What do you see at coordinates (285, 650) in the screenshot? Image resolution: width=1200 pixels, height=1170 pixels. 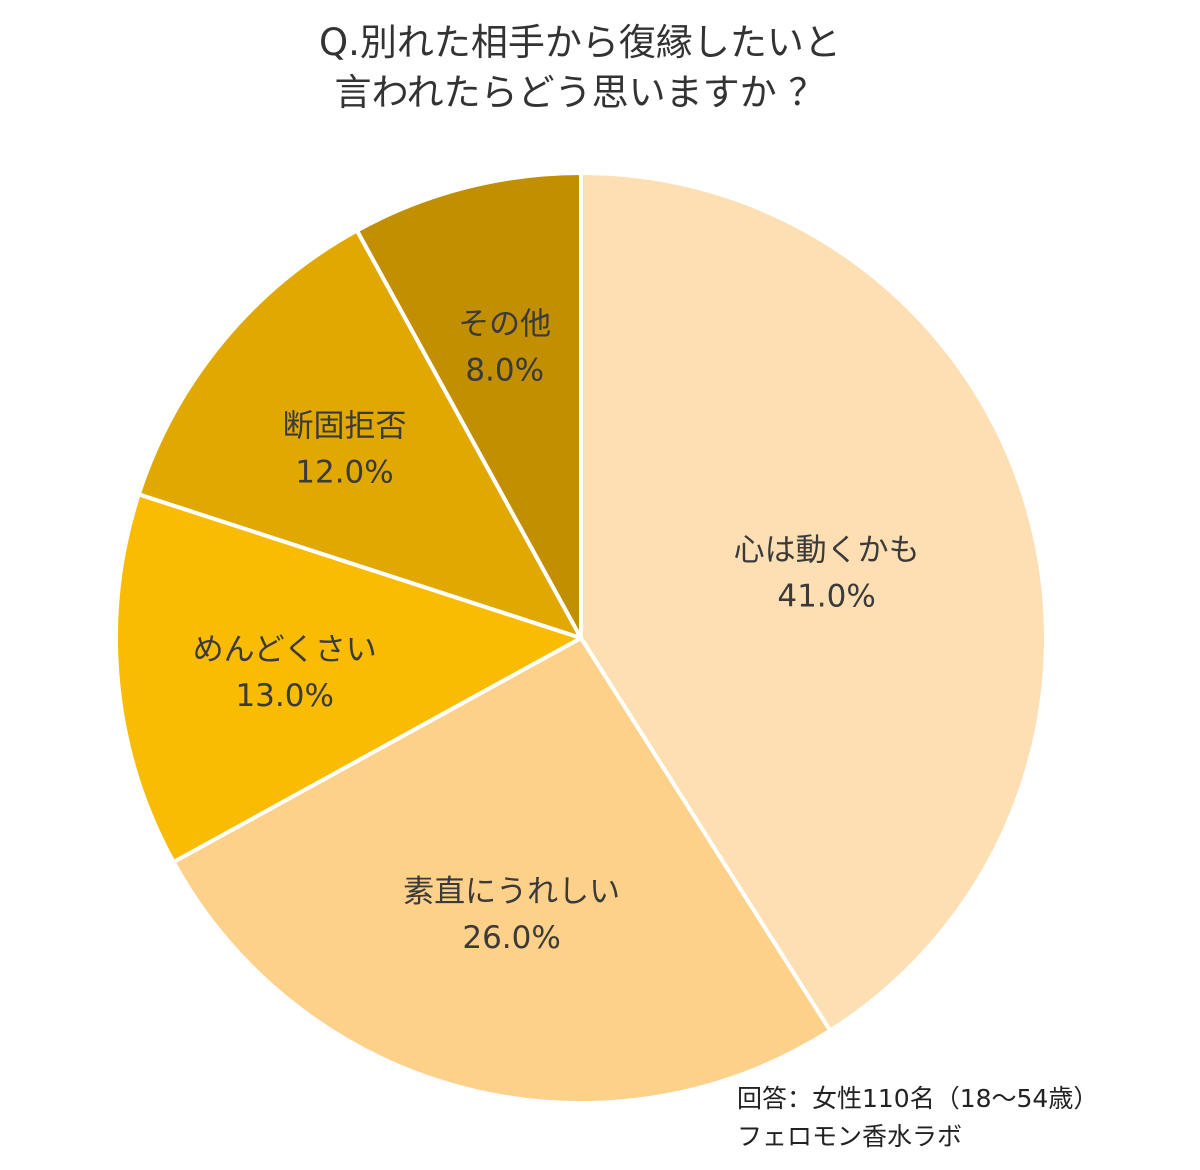 I see `slice-label-3: めんどくさい` at bounding box center [285, 650].